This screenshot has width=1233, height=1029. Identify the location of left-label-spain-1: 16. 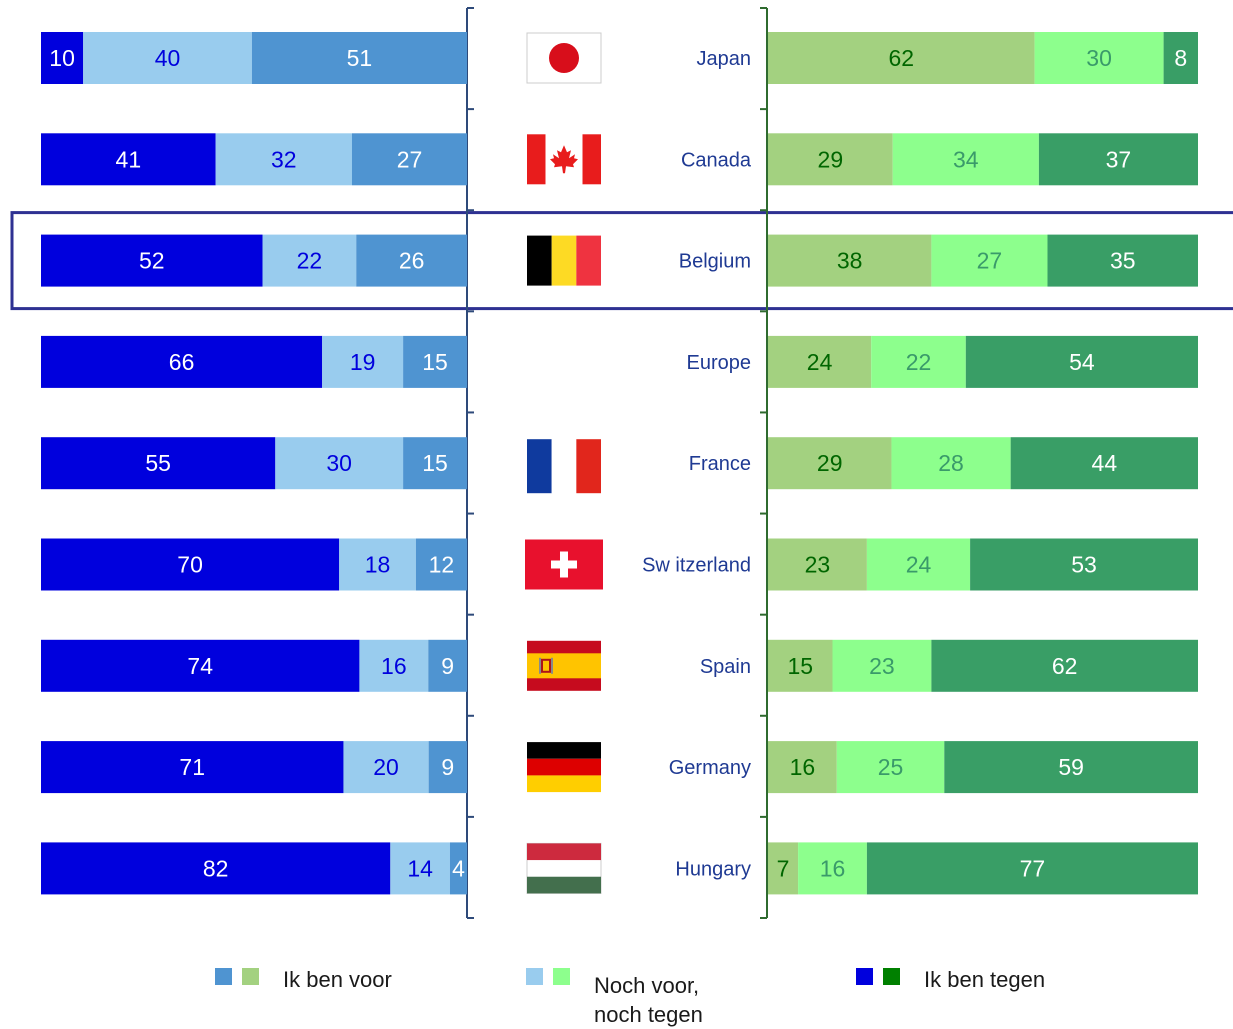
(394, 666).